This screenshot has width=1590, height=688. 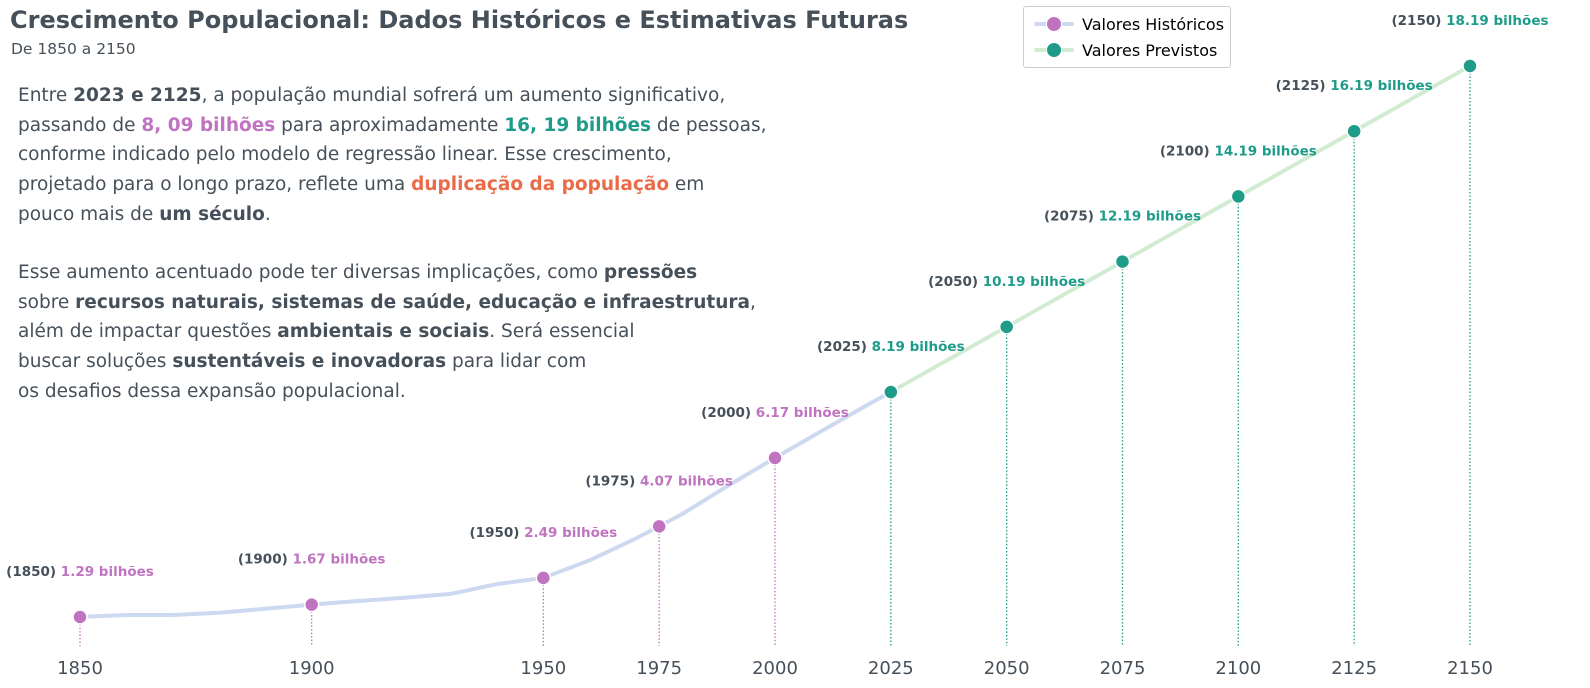 I want to click on duplication-highlight: duplicação da população, so click(x=540, y=185).